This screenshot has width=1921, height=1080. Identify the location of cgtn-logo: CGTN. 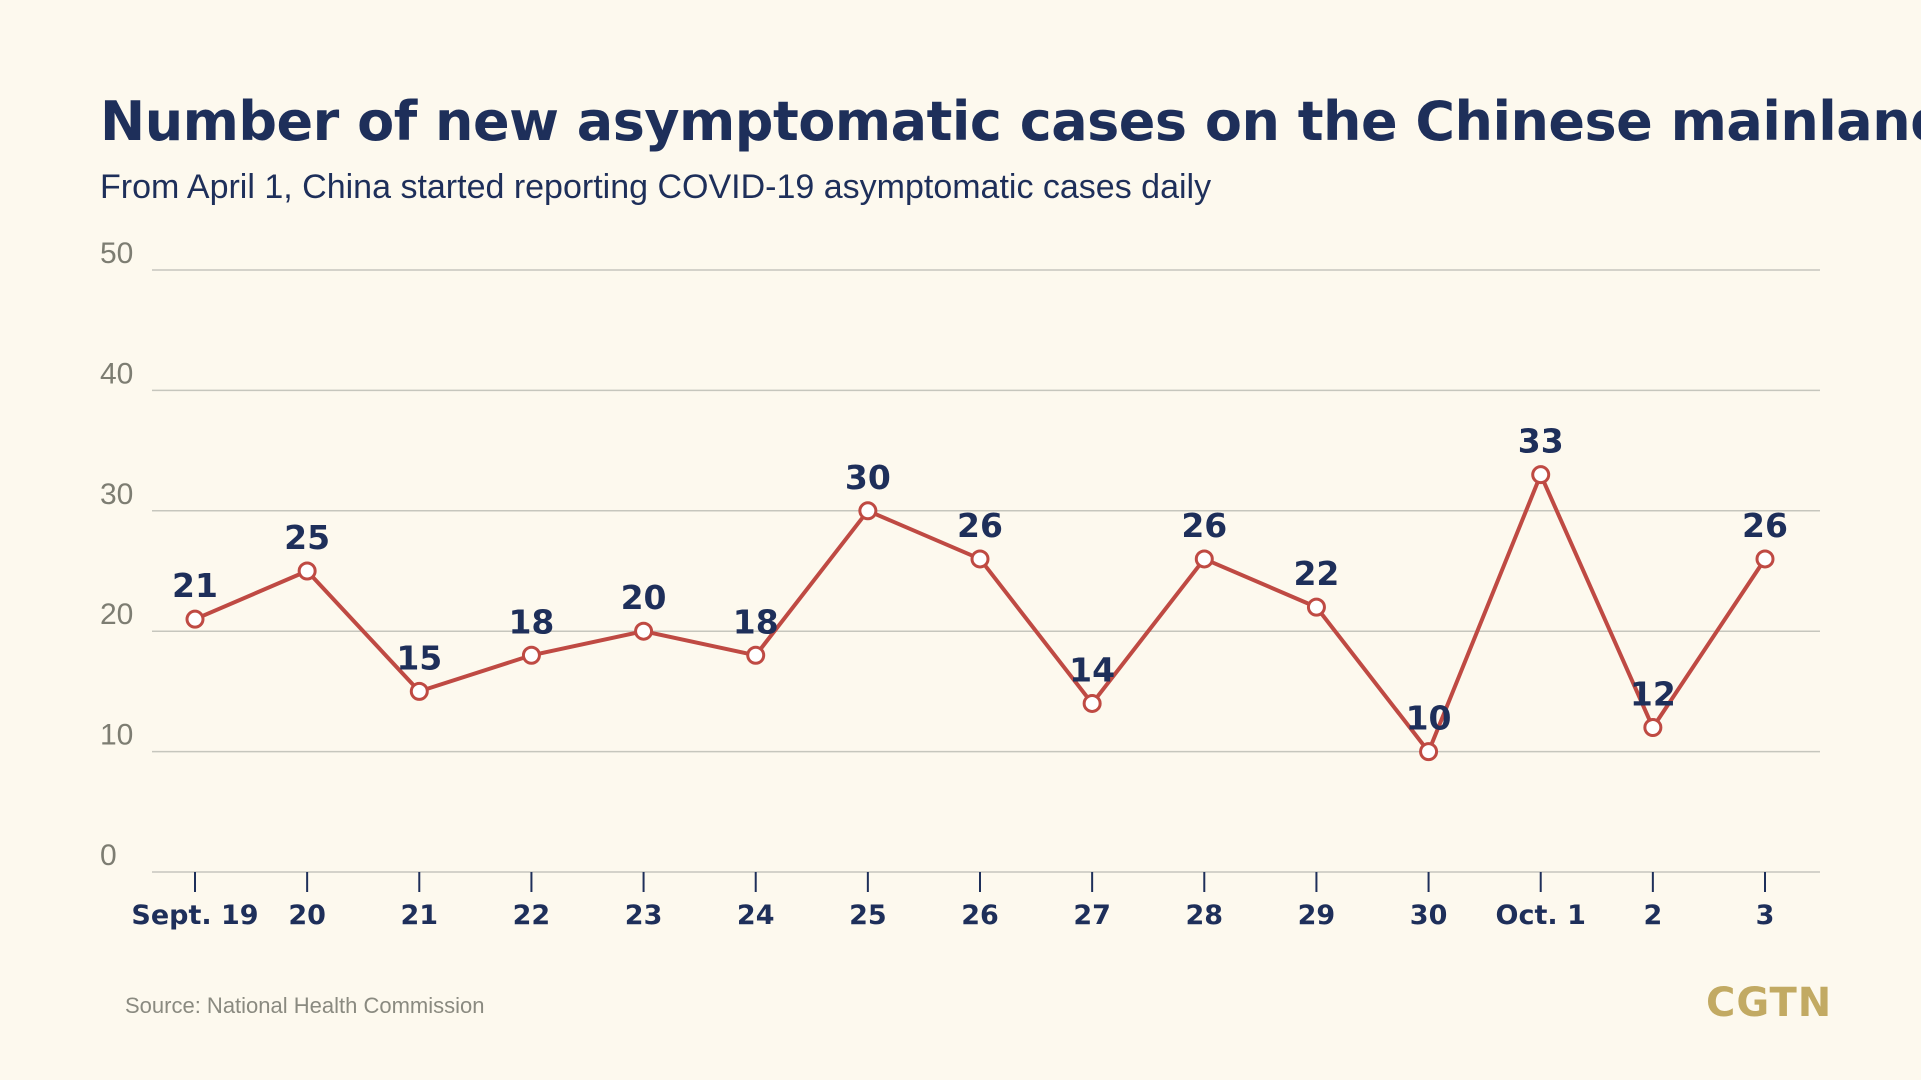
(1769, 1003).